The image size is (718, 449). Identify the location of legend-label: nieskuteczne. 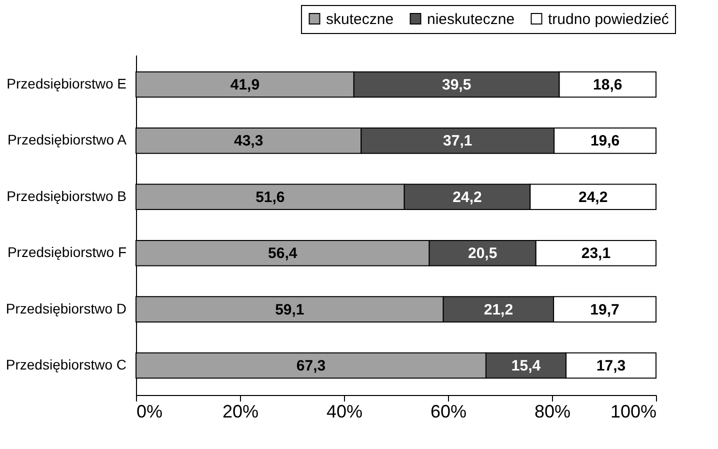
(471, 19).